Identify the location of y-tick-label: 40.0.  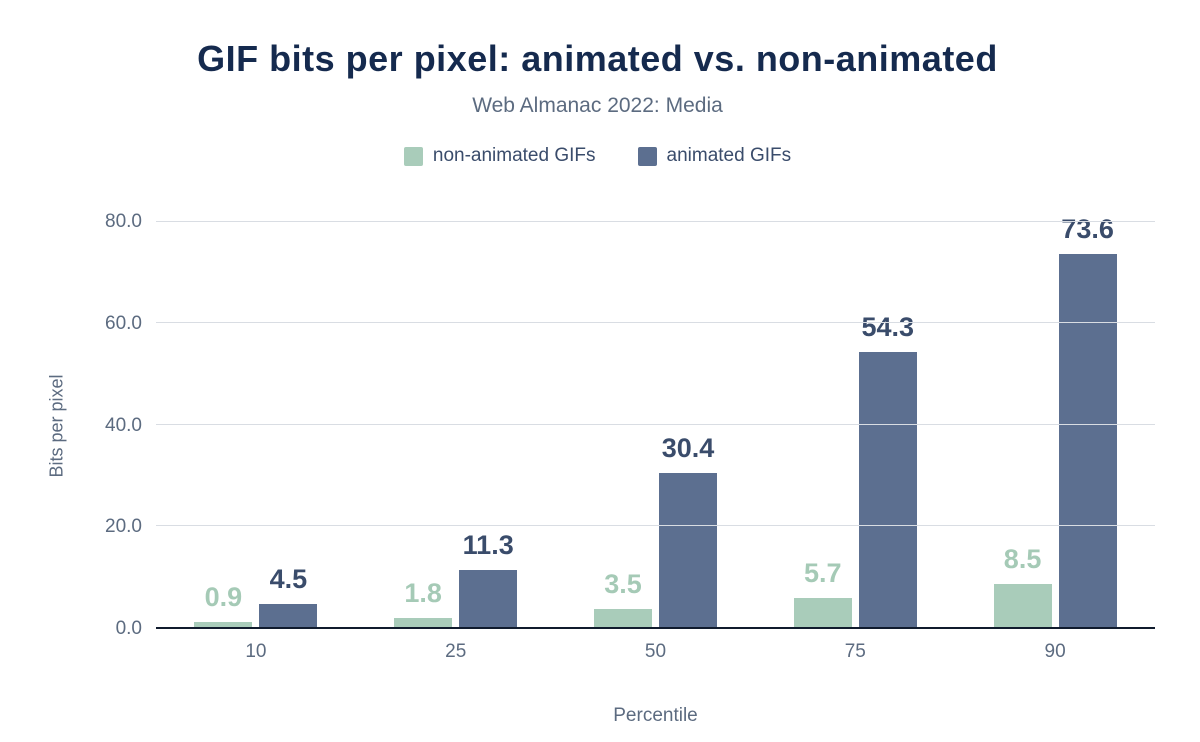
(123, 425).